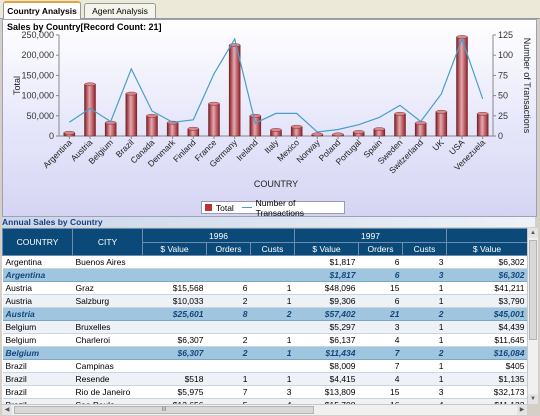 This screenshot has height=416, width=540. Describe the element at coordinates (486, 314) in the screenshot. I see `cell-value: $45,001` at that location.